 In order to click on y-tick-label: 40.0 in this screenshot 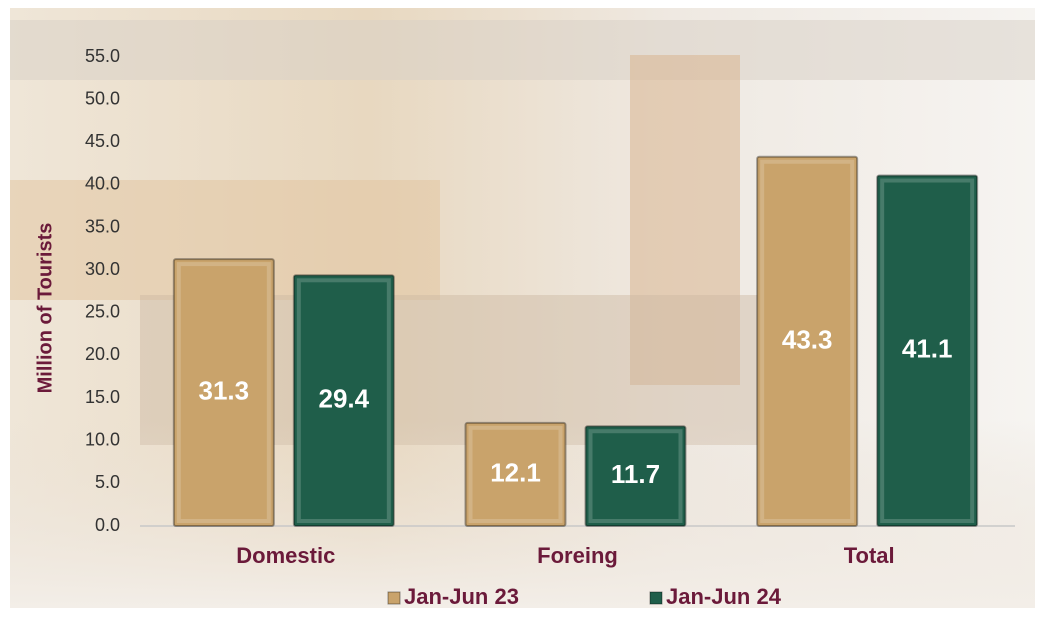, I will do `click(102, 184)`.